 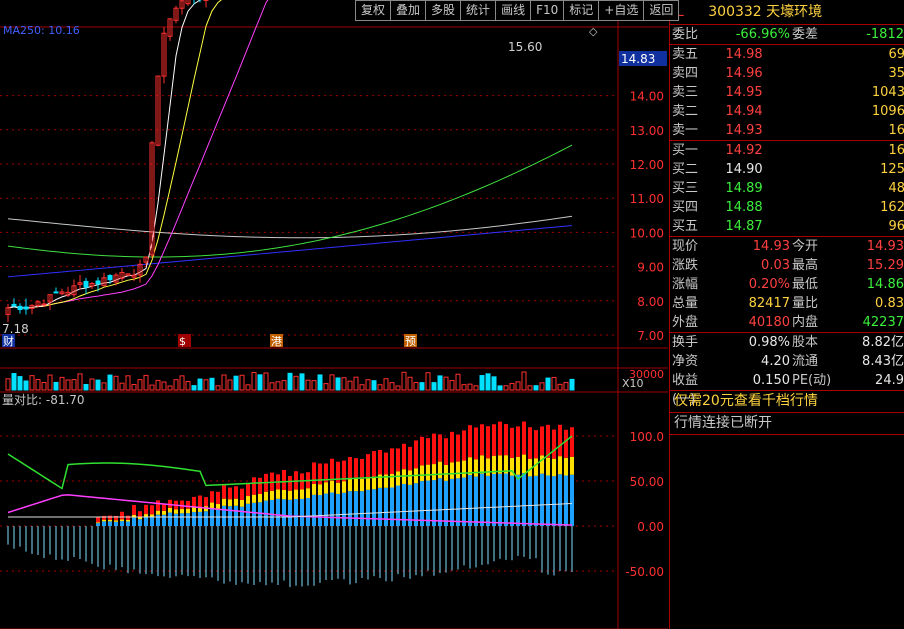 I want to click on ma250-line, so click(x=290, y=251).